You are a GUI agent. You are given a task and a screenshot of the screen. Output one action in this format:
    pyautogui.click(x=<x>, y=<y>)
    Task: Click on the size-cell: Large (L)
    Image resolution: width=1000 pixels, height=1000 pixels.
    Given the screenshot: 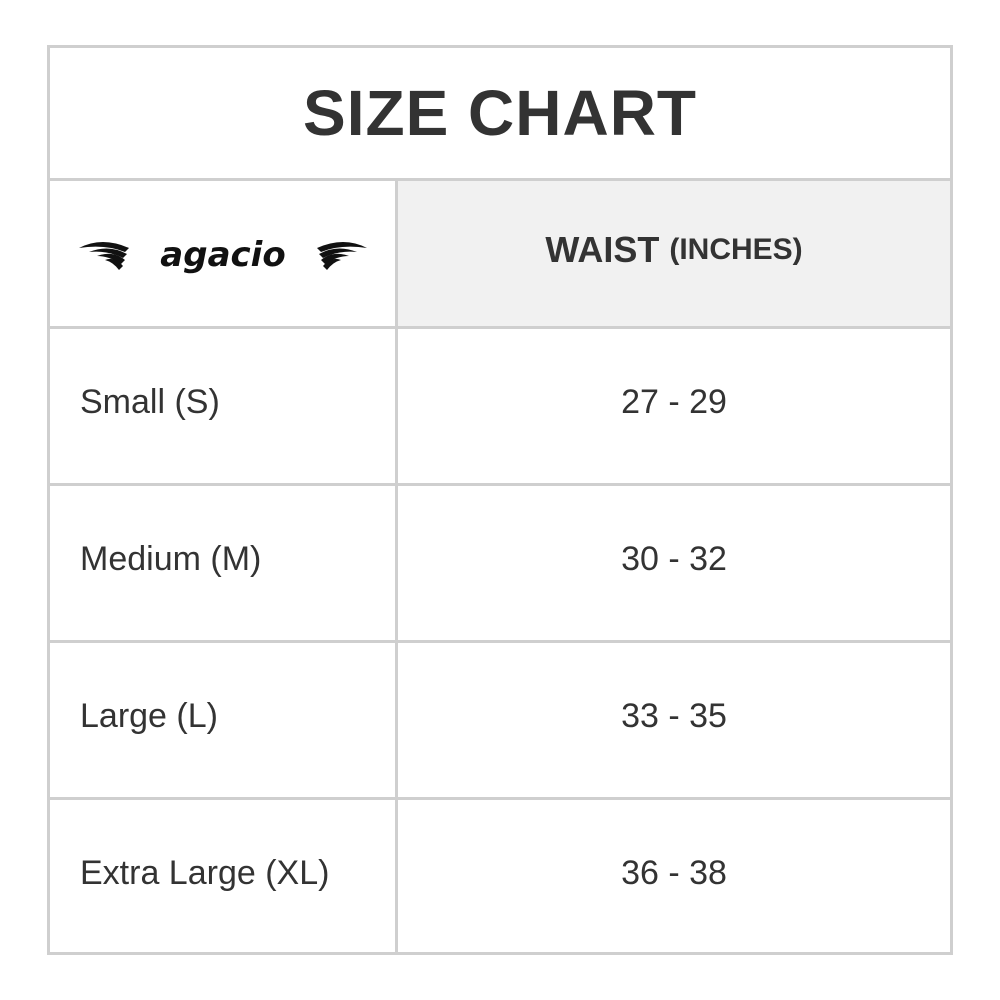 What is the action you would take?
    pyautogui.click(x=149, y=715)
    